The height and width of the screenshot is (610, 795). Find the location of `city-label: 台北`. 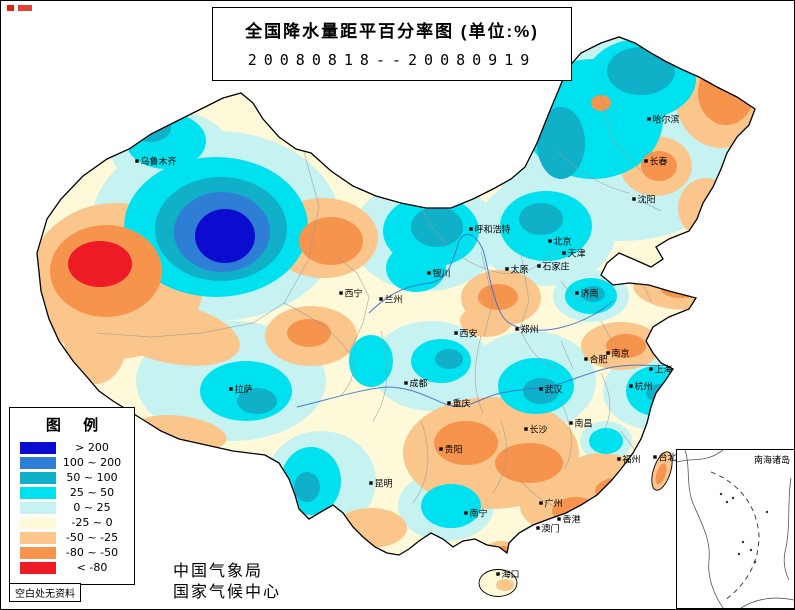

city-label: 台北 is located at coordinates (668, 458).